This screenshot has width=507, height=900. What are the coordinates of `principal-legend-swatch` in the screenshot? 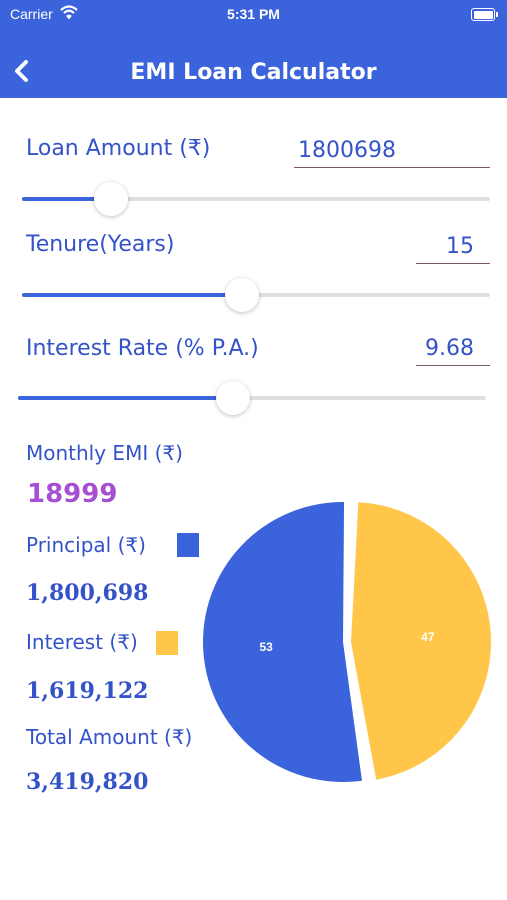 It's located at (188, 545).